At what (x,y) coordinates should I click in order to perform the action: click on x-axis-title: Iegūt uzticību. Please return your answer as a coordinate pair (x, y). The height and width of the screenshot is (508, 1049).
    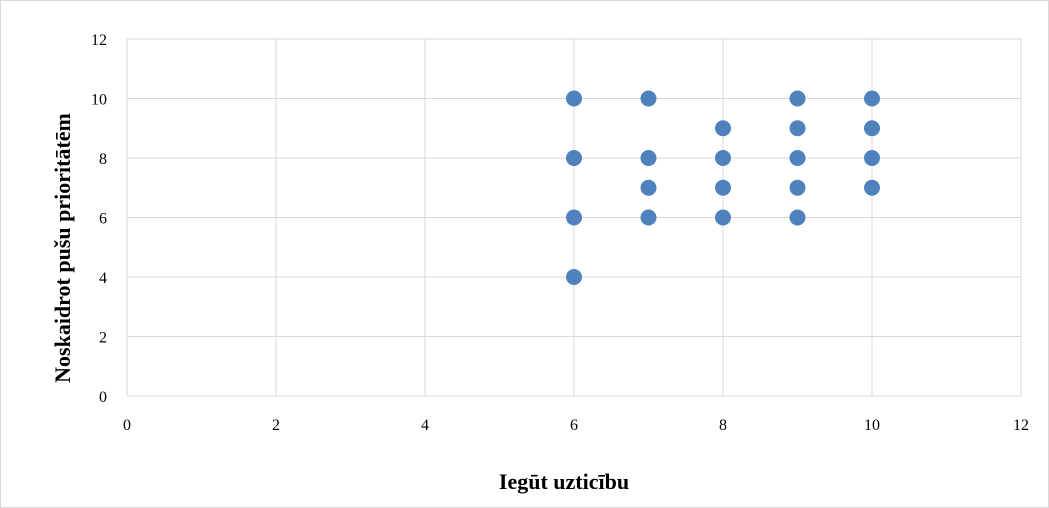
    Looking at the image, I should click on (564, 481).